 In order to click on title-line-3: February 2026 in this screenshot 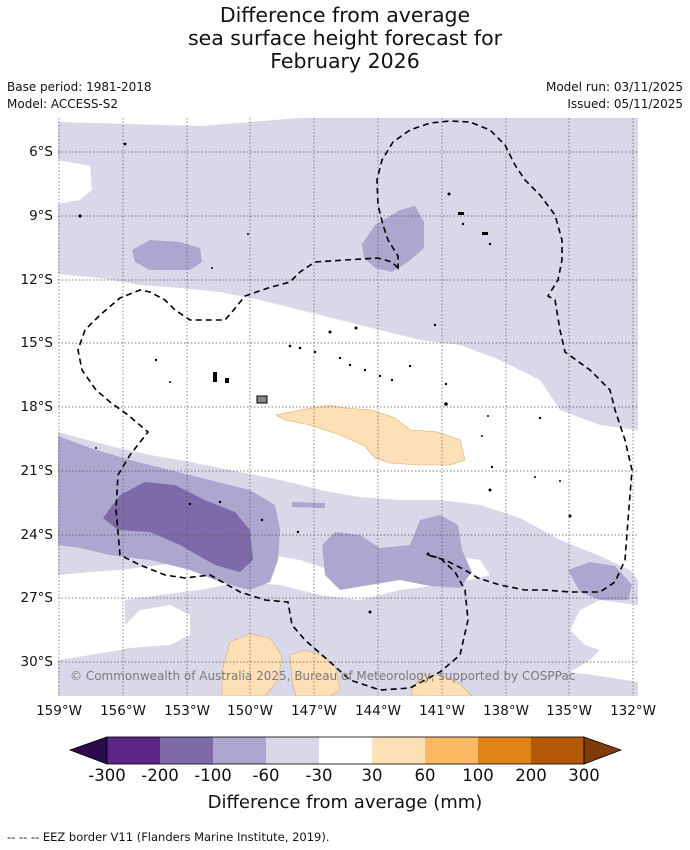, I will do `click(345, 61)`.